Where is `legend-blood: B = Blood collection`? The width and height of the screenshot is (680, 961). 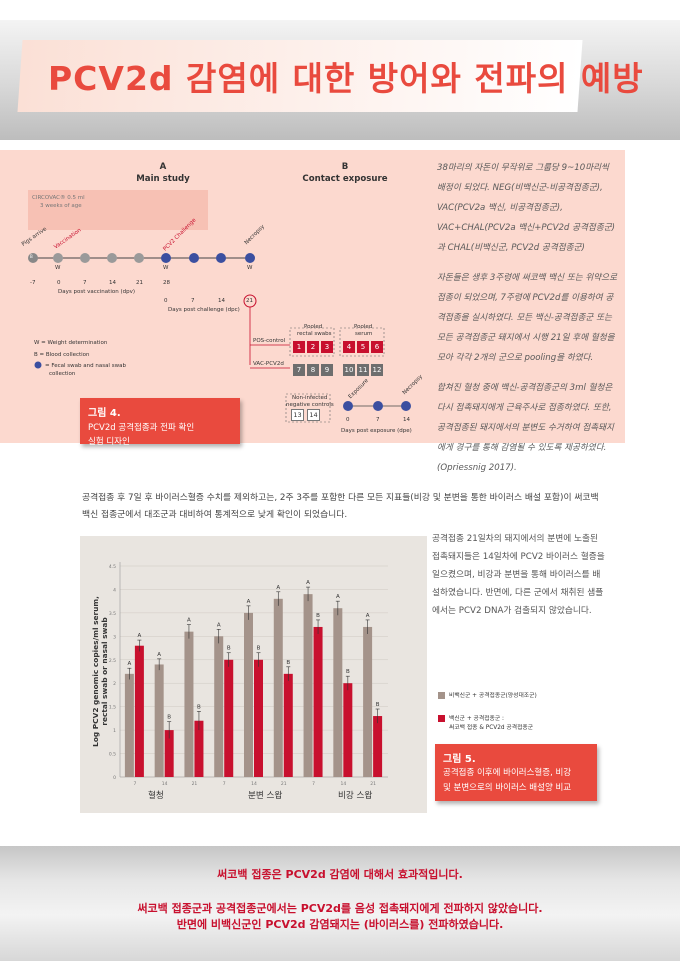 legend-blood: B = Blood collection is located at coordinates (62, 355).